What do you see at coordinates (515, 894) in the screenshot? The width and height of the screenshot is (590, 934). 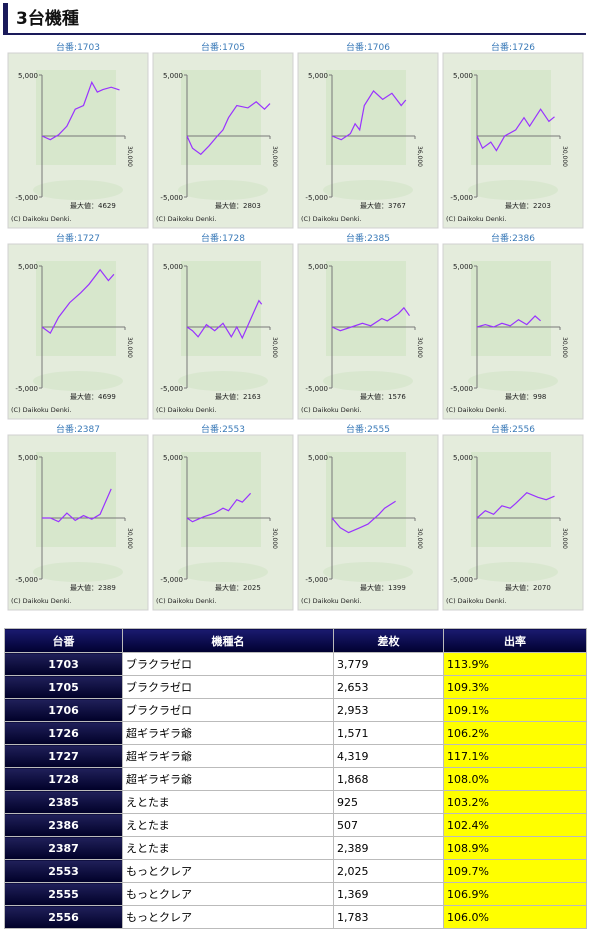 I see `payout-rate: 106.9%` at bounding box center [515, 894].